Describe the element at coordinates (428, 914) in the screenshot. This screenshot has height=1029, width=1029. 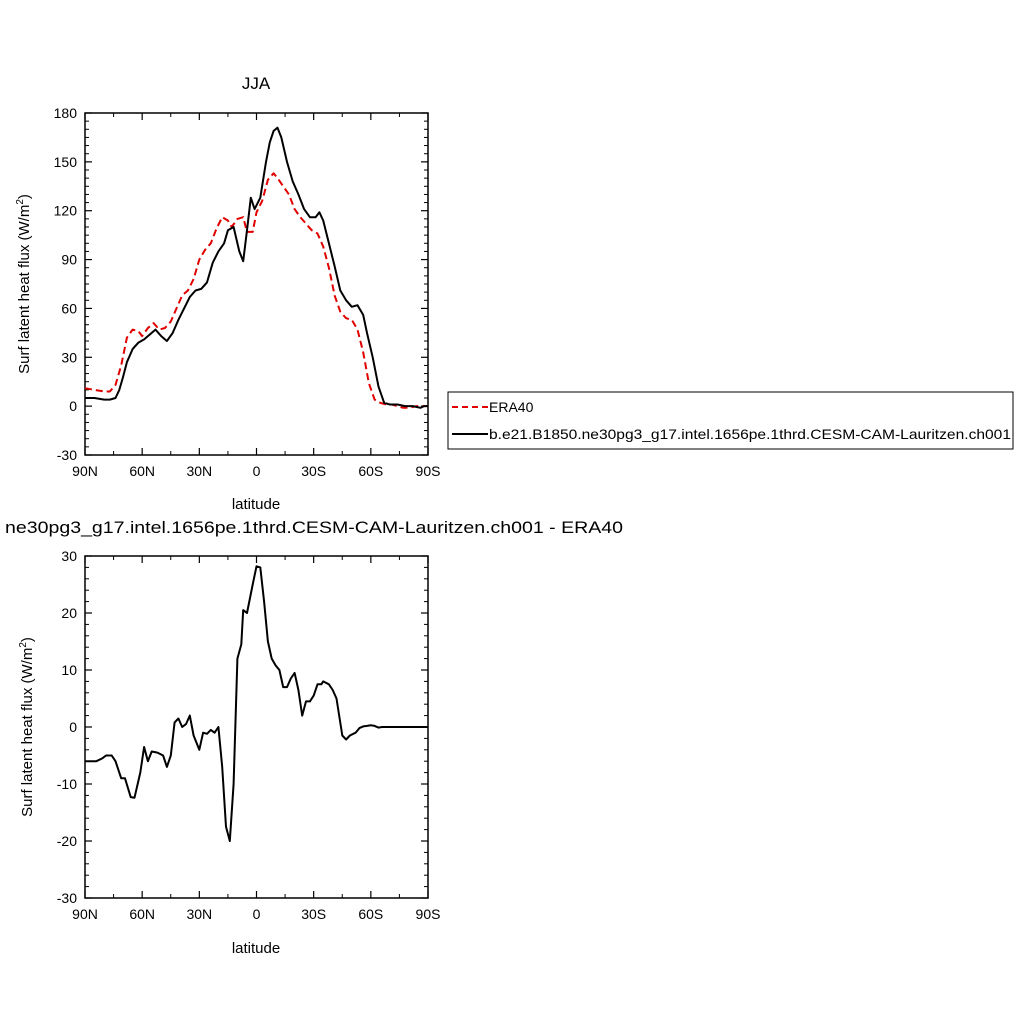
I see `bottom-x-tick-label: 90S` at that location.